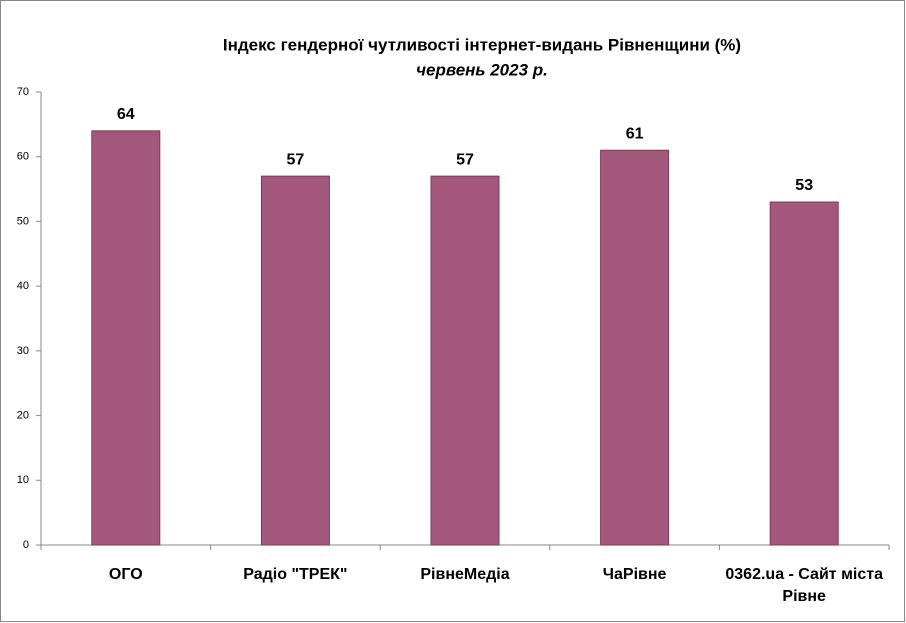 This screenshot has height=623, width=906. What do you see at coordinates (23, 92) in the screenshot?
I see `y-tick-label: 70` at bounding box center [23, 92].